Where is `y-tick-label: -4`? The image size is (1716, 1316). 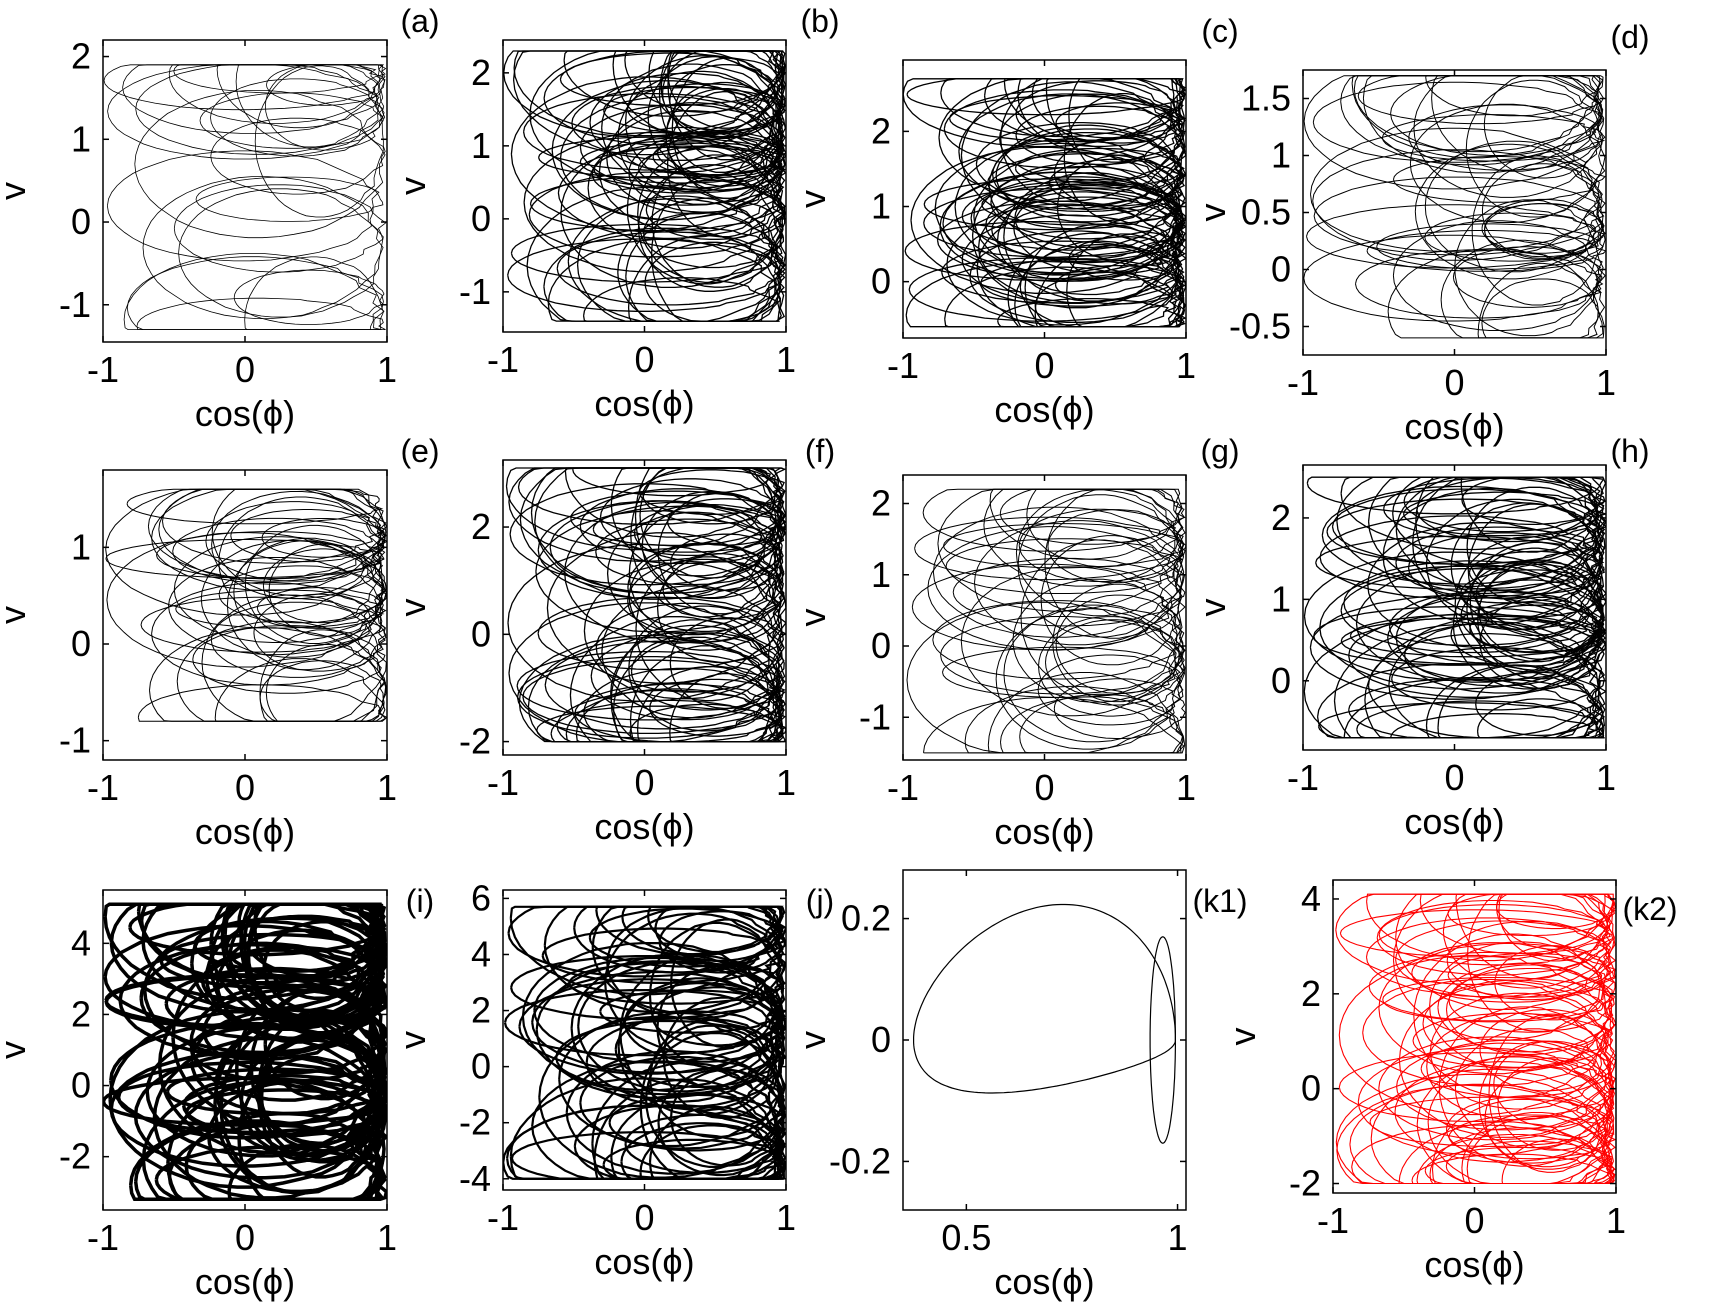
y-tick-label: -4 is located at coordinates (475, 1178).